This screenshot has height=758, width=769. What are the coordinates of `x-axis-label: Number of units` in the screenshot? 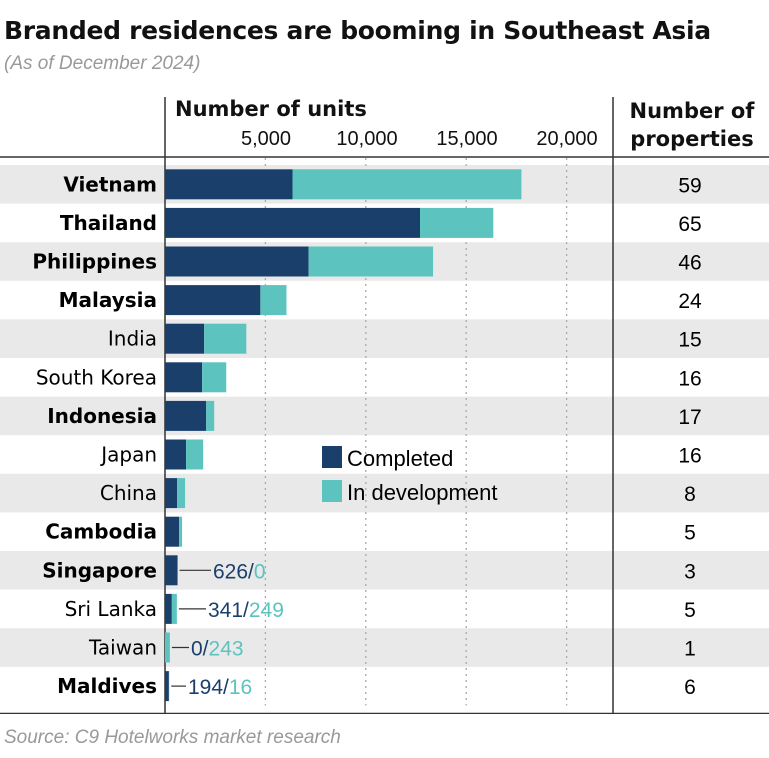 It's located at (271, 109).